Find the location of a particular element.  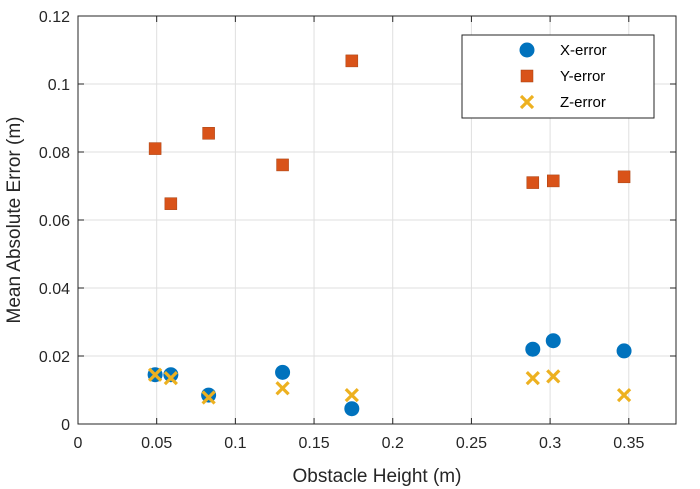

y-tick-label: 0.08 is located at coordinates (54, 153).